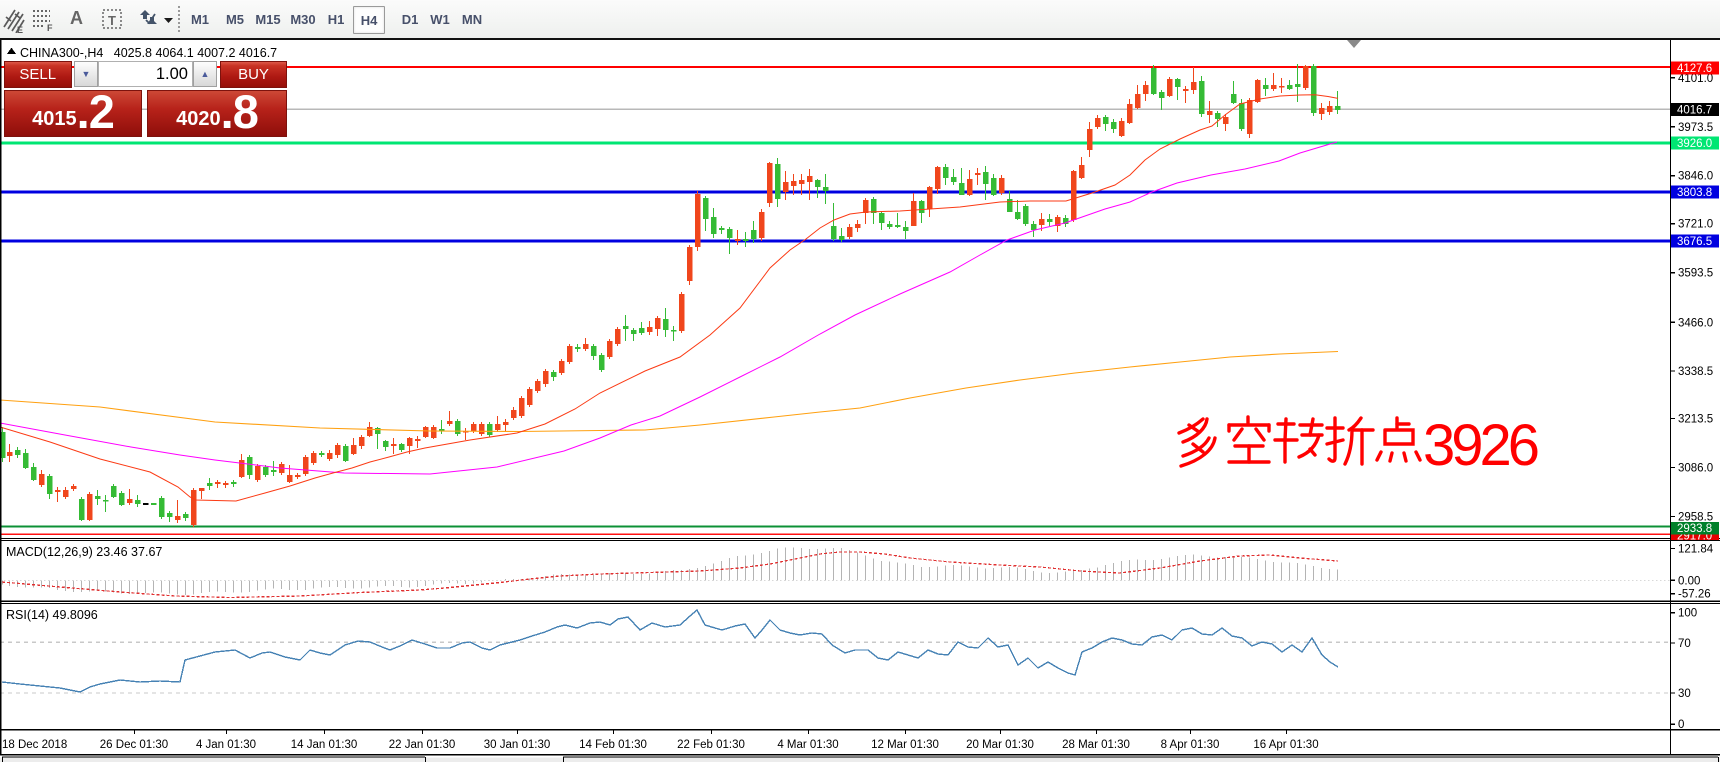  What do you see at coordinates (1681, 725) in the screenshot?
I see `svg-text: 0` at bounding box center [1681, 725].